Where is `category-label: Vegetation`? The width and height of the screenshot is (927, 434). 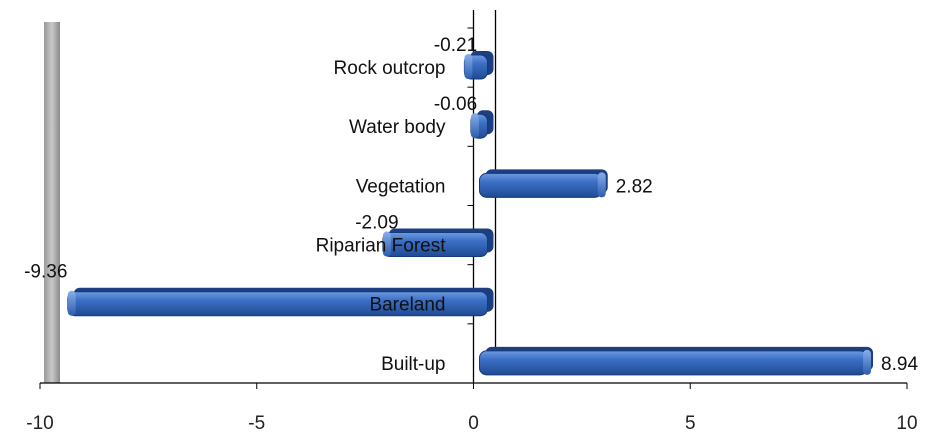
category-label: Vegetation is located at coordinates (401, 186).